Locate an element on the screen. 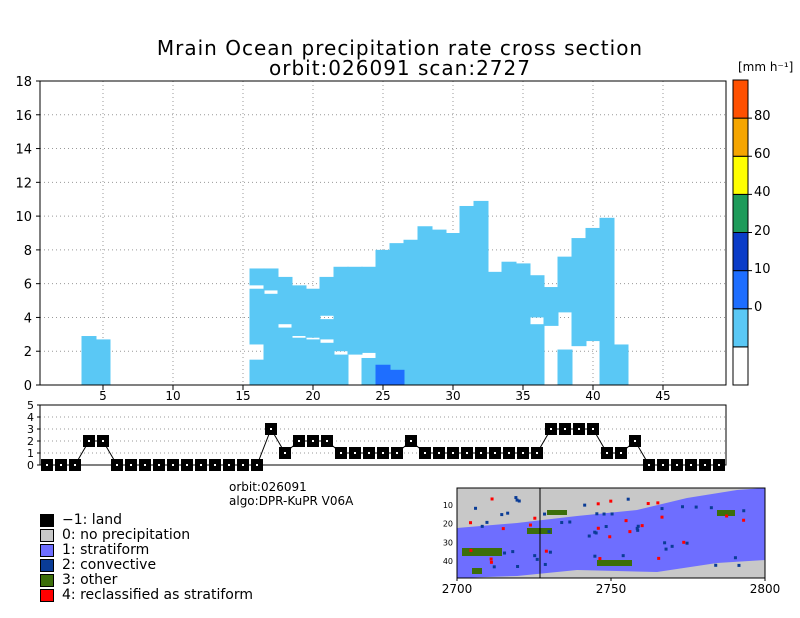  colorbar-cell is located at coordinates (740, 328).